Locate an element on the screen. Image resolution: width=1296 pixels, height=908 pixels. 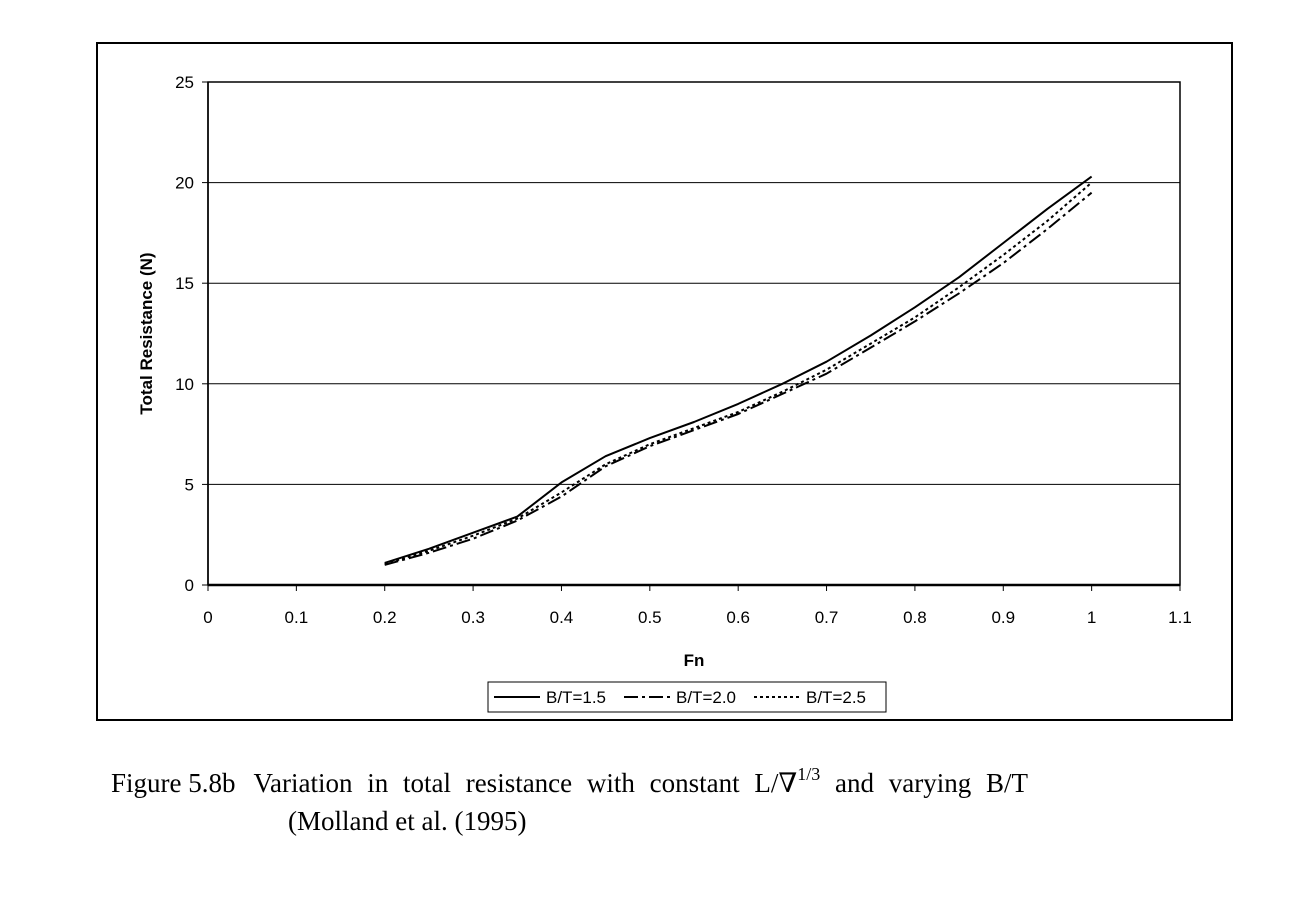
legend-label-2: B/T=2.0 is located at coordinates (706, 697).